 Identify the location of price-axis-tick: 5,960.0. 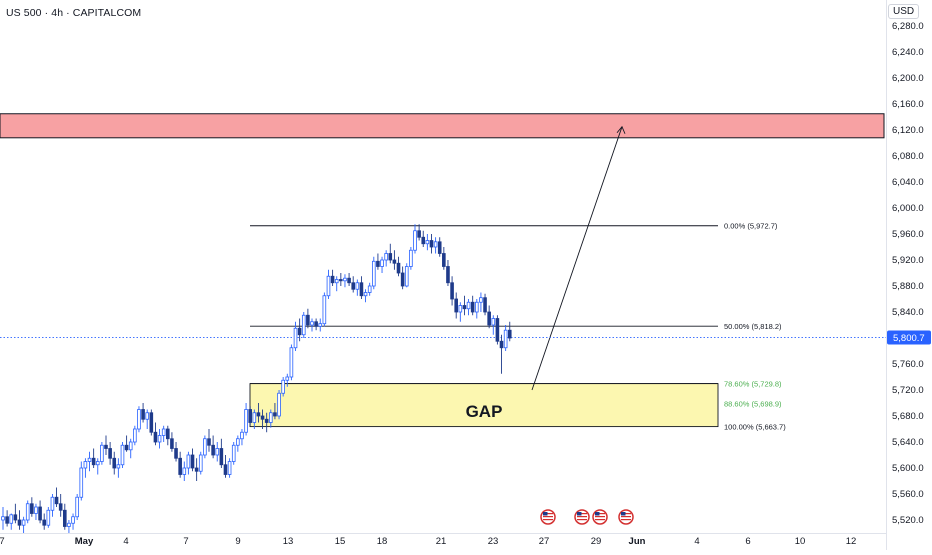
(908, 234).